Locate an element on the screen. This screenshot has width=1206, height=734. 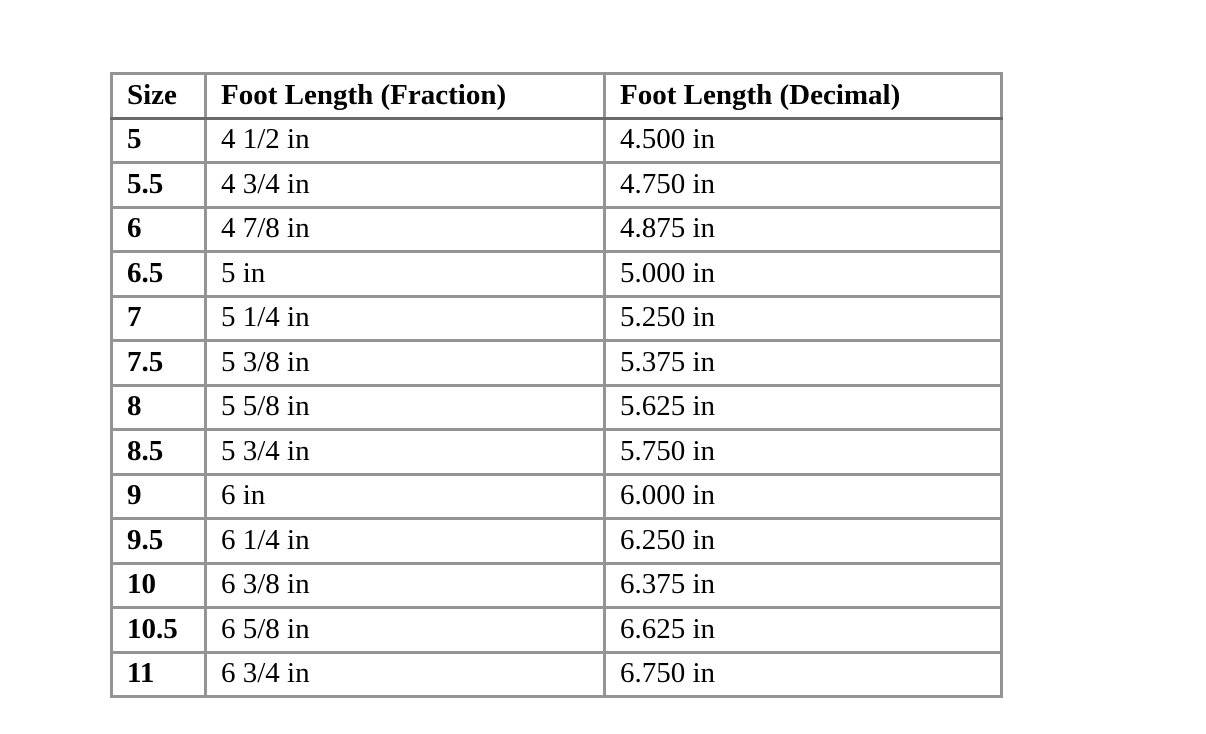
table-row: 9.5 6 1/4 in 6.250 in is located at coordinates (556, 541).